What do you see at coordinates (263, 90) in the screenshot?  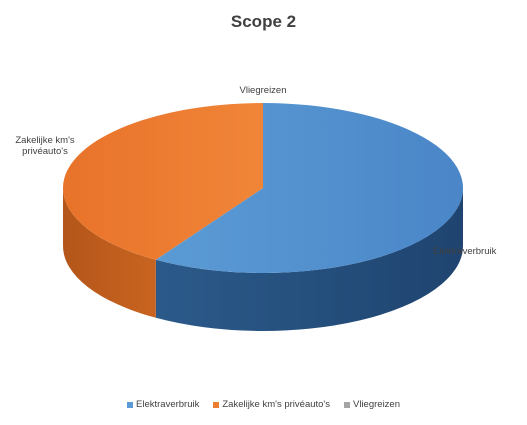 I see `data-label-2: Vliegreizen` at bounding box center [263, 90].